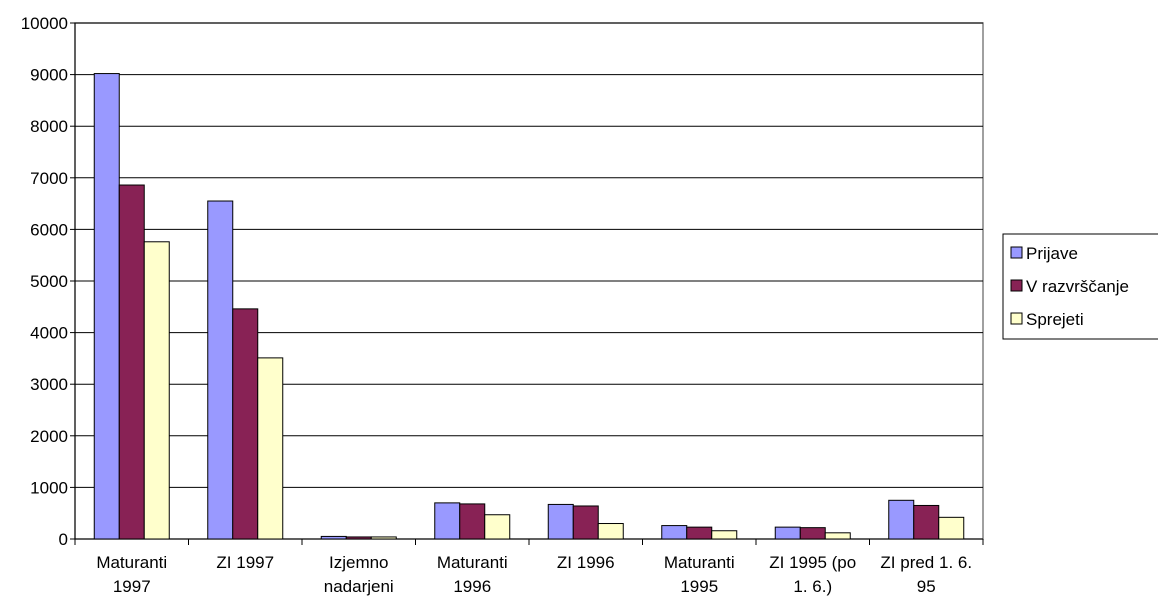 The image size is (1158, 605). Describe the element at coordinates (1055, 319) in the screenshot. I see `legend-label: Sprejeti` at that location.